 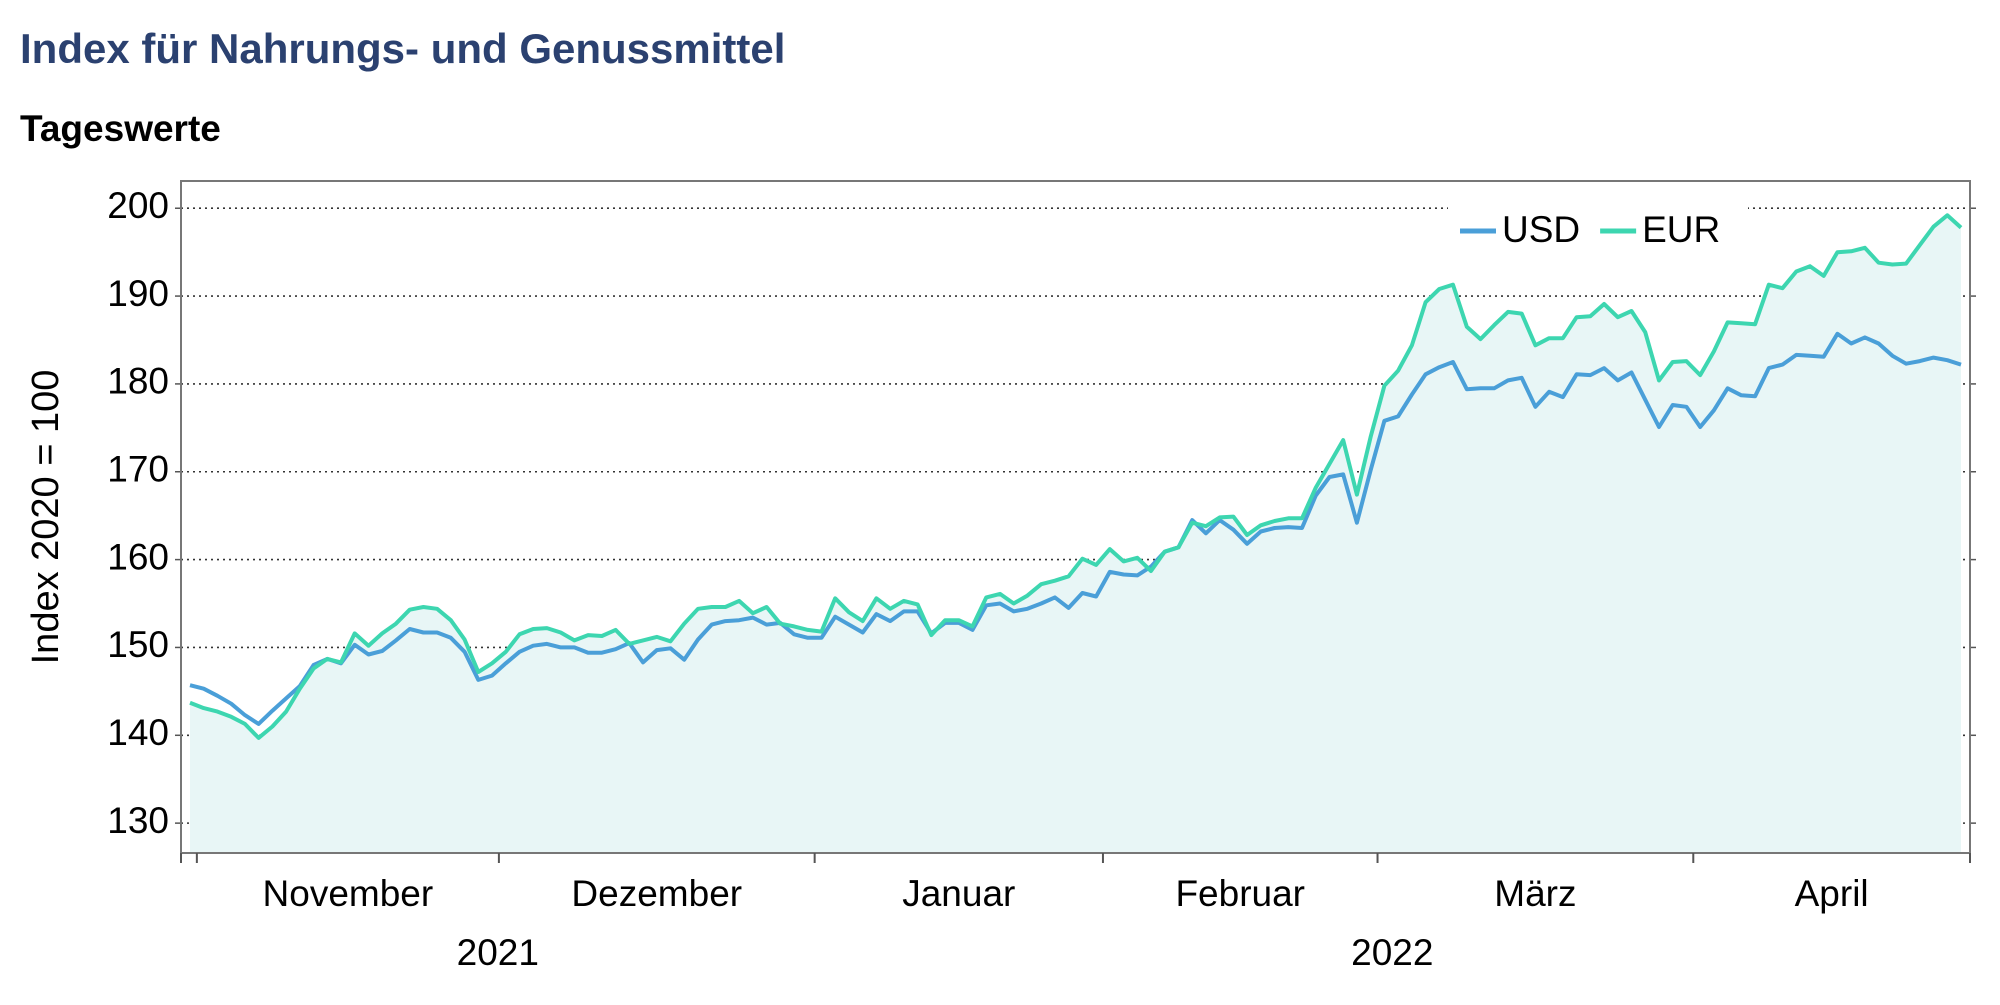 I want to click on y-axis-label: Index 2020 = 100, so click(x=46, y=517).